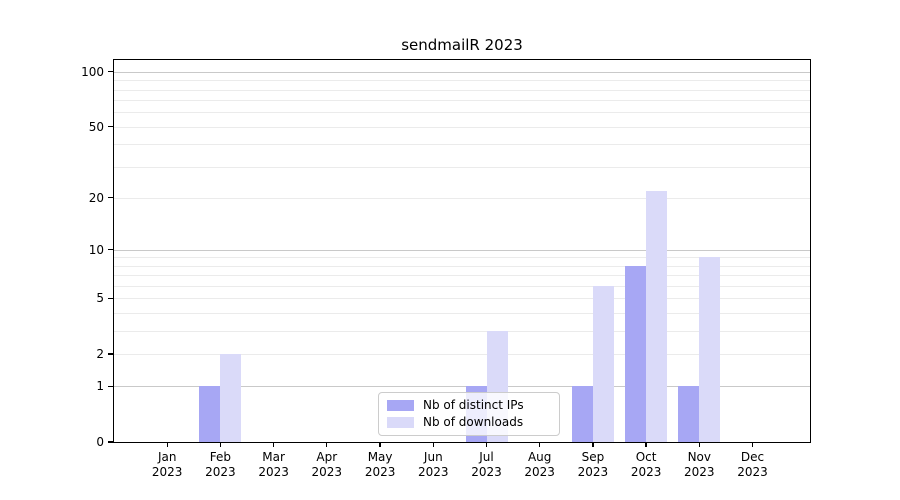 Image resolution: width=900 pixels, height=500 pixels. I want to click on legend-swatch-distinct-ips-icon, so click(400, 405).